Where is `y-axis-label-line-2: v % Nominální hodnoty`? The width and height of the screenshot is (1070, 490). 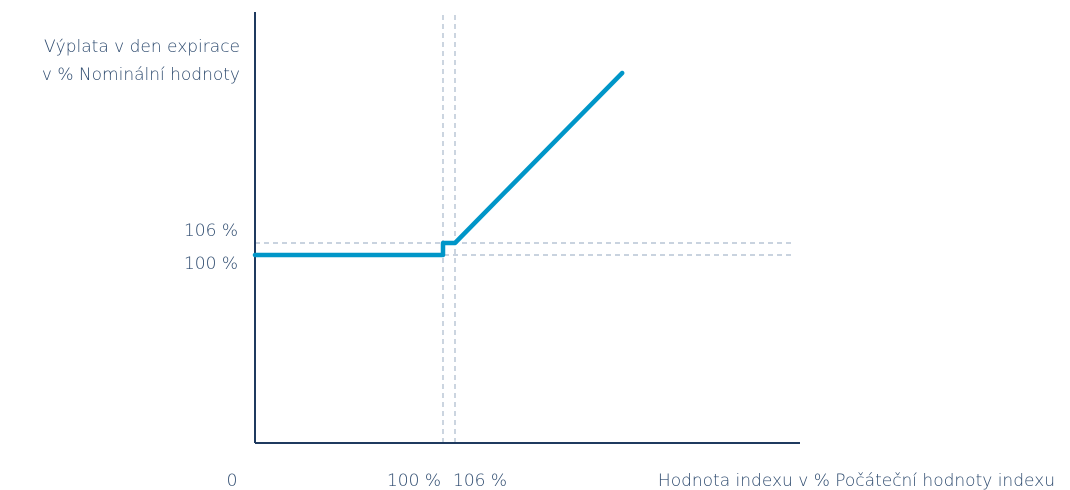 y-axis-label-line-2: v % Nominální hodnoty is located at coordinates (141, 75).